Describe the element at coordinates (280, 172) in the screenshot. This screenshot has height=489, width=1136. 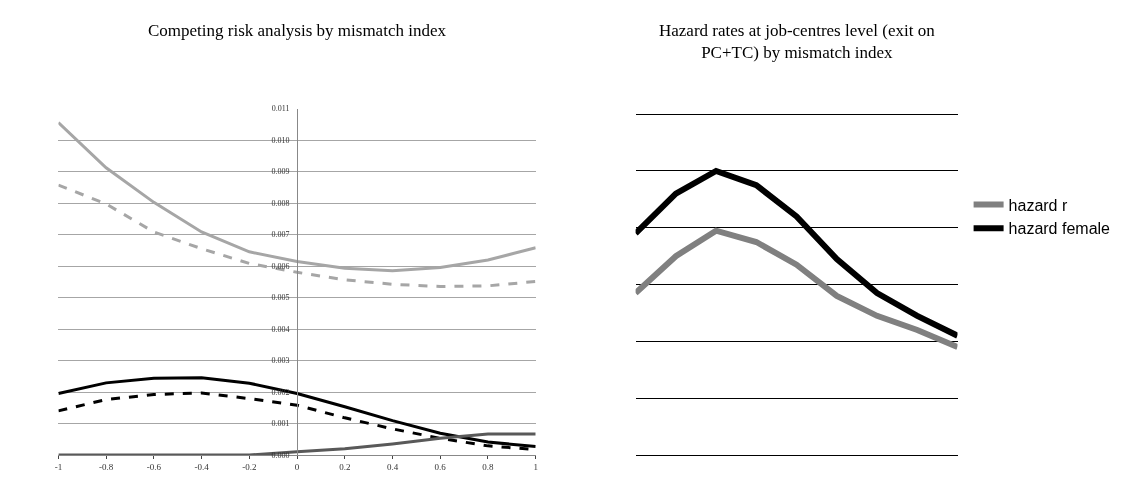
I see `y-tick-label: 0.009` at that location.